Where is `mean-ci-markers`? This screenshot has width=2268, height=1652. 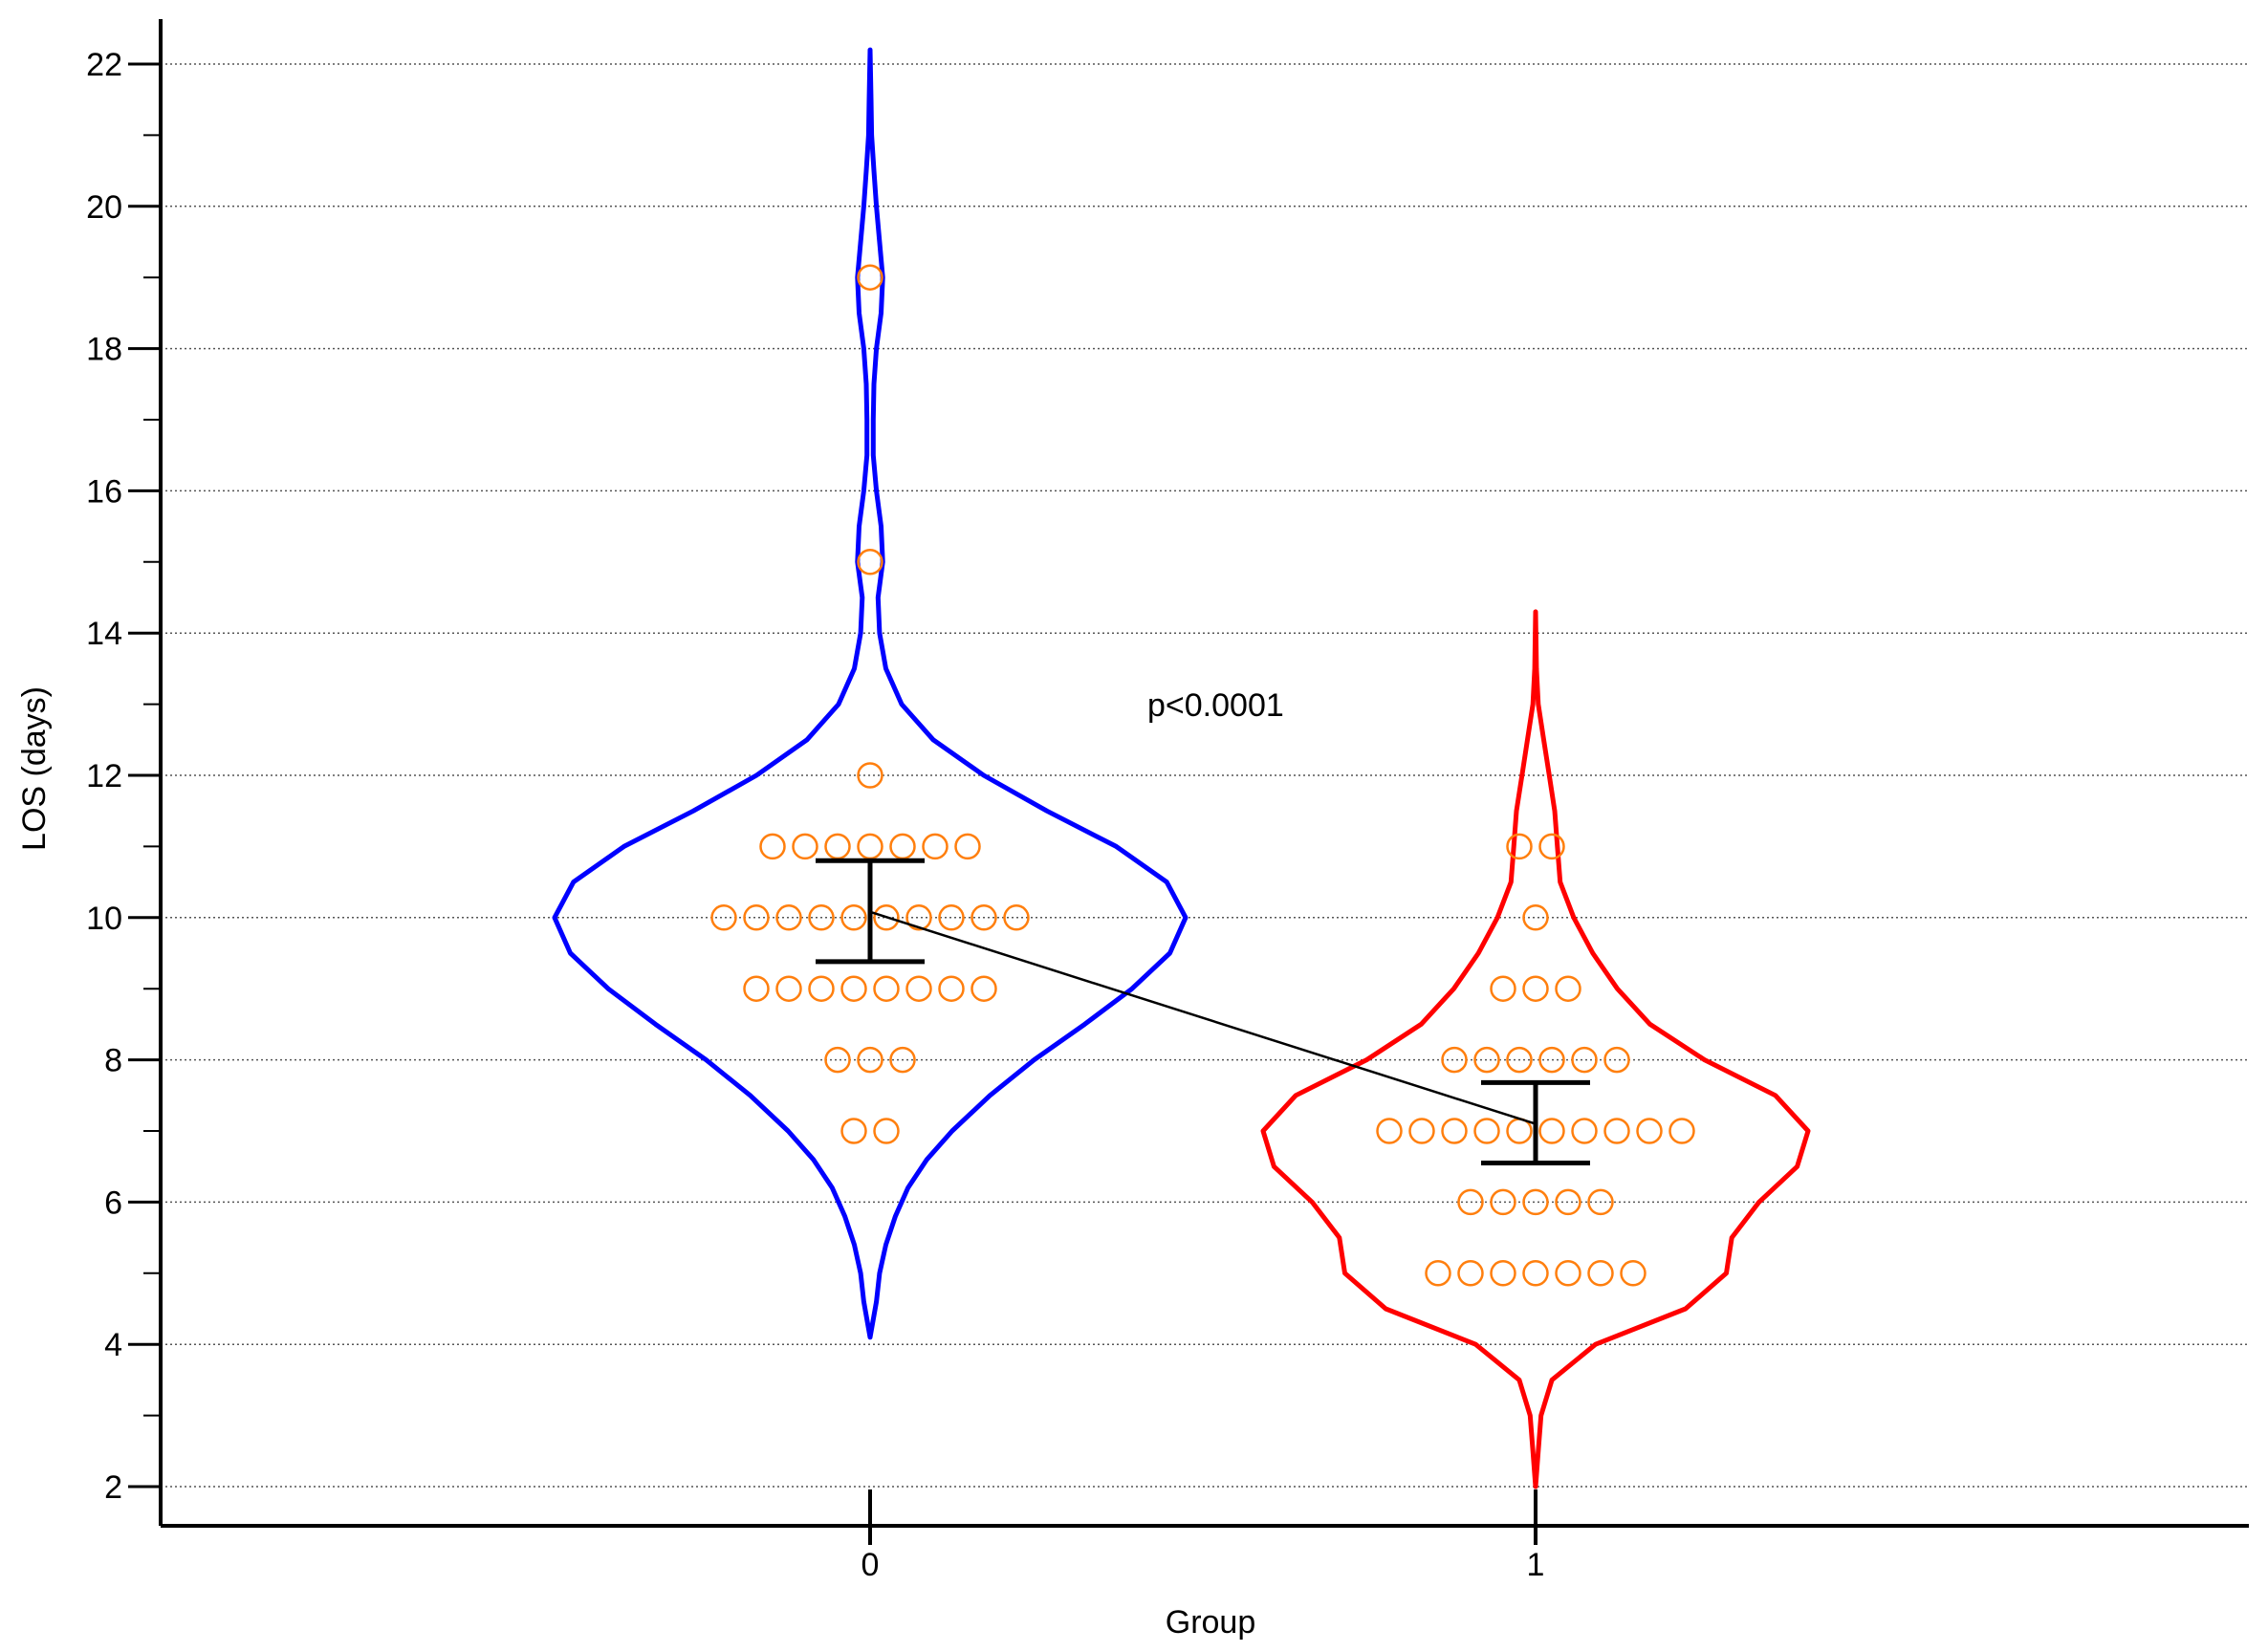 mean-ci-markers is located at coordinates (1203, 1011).